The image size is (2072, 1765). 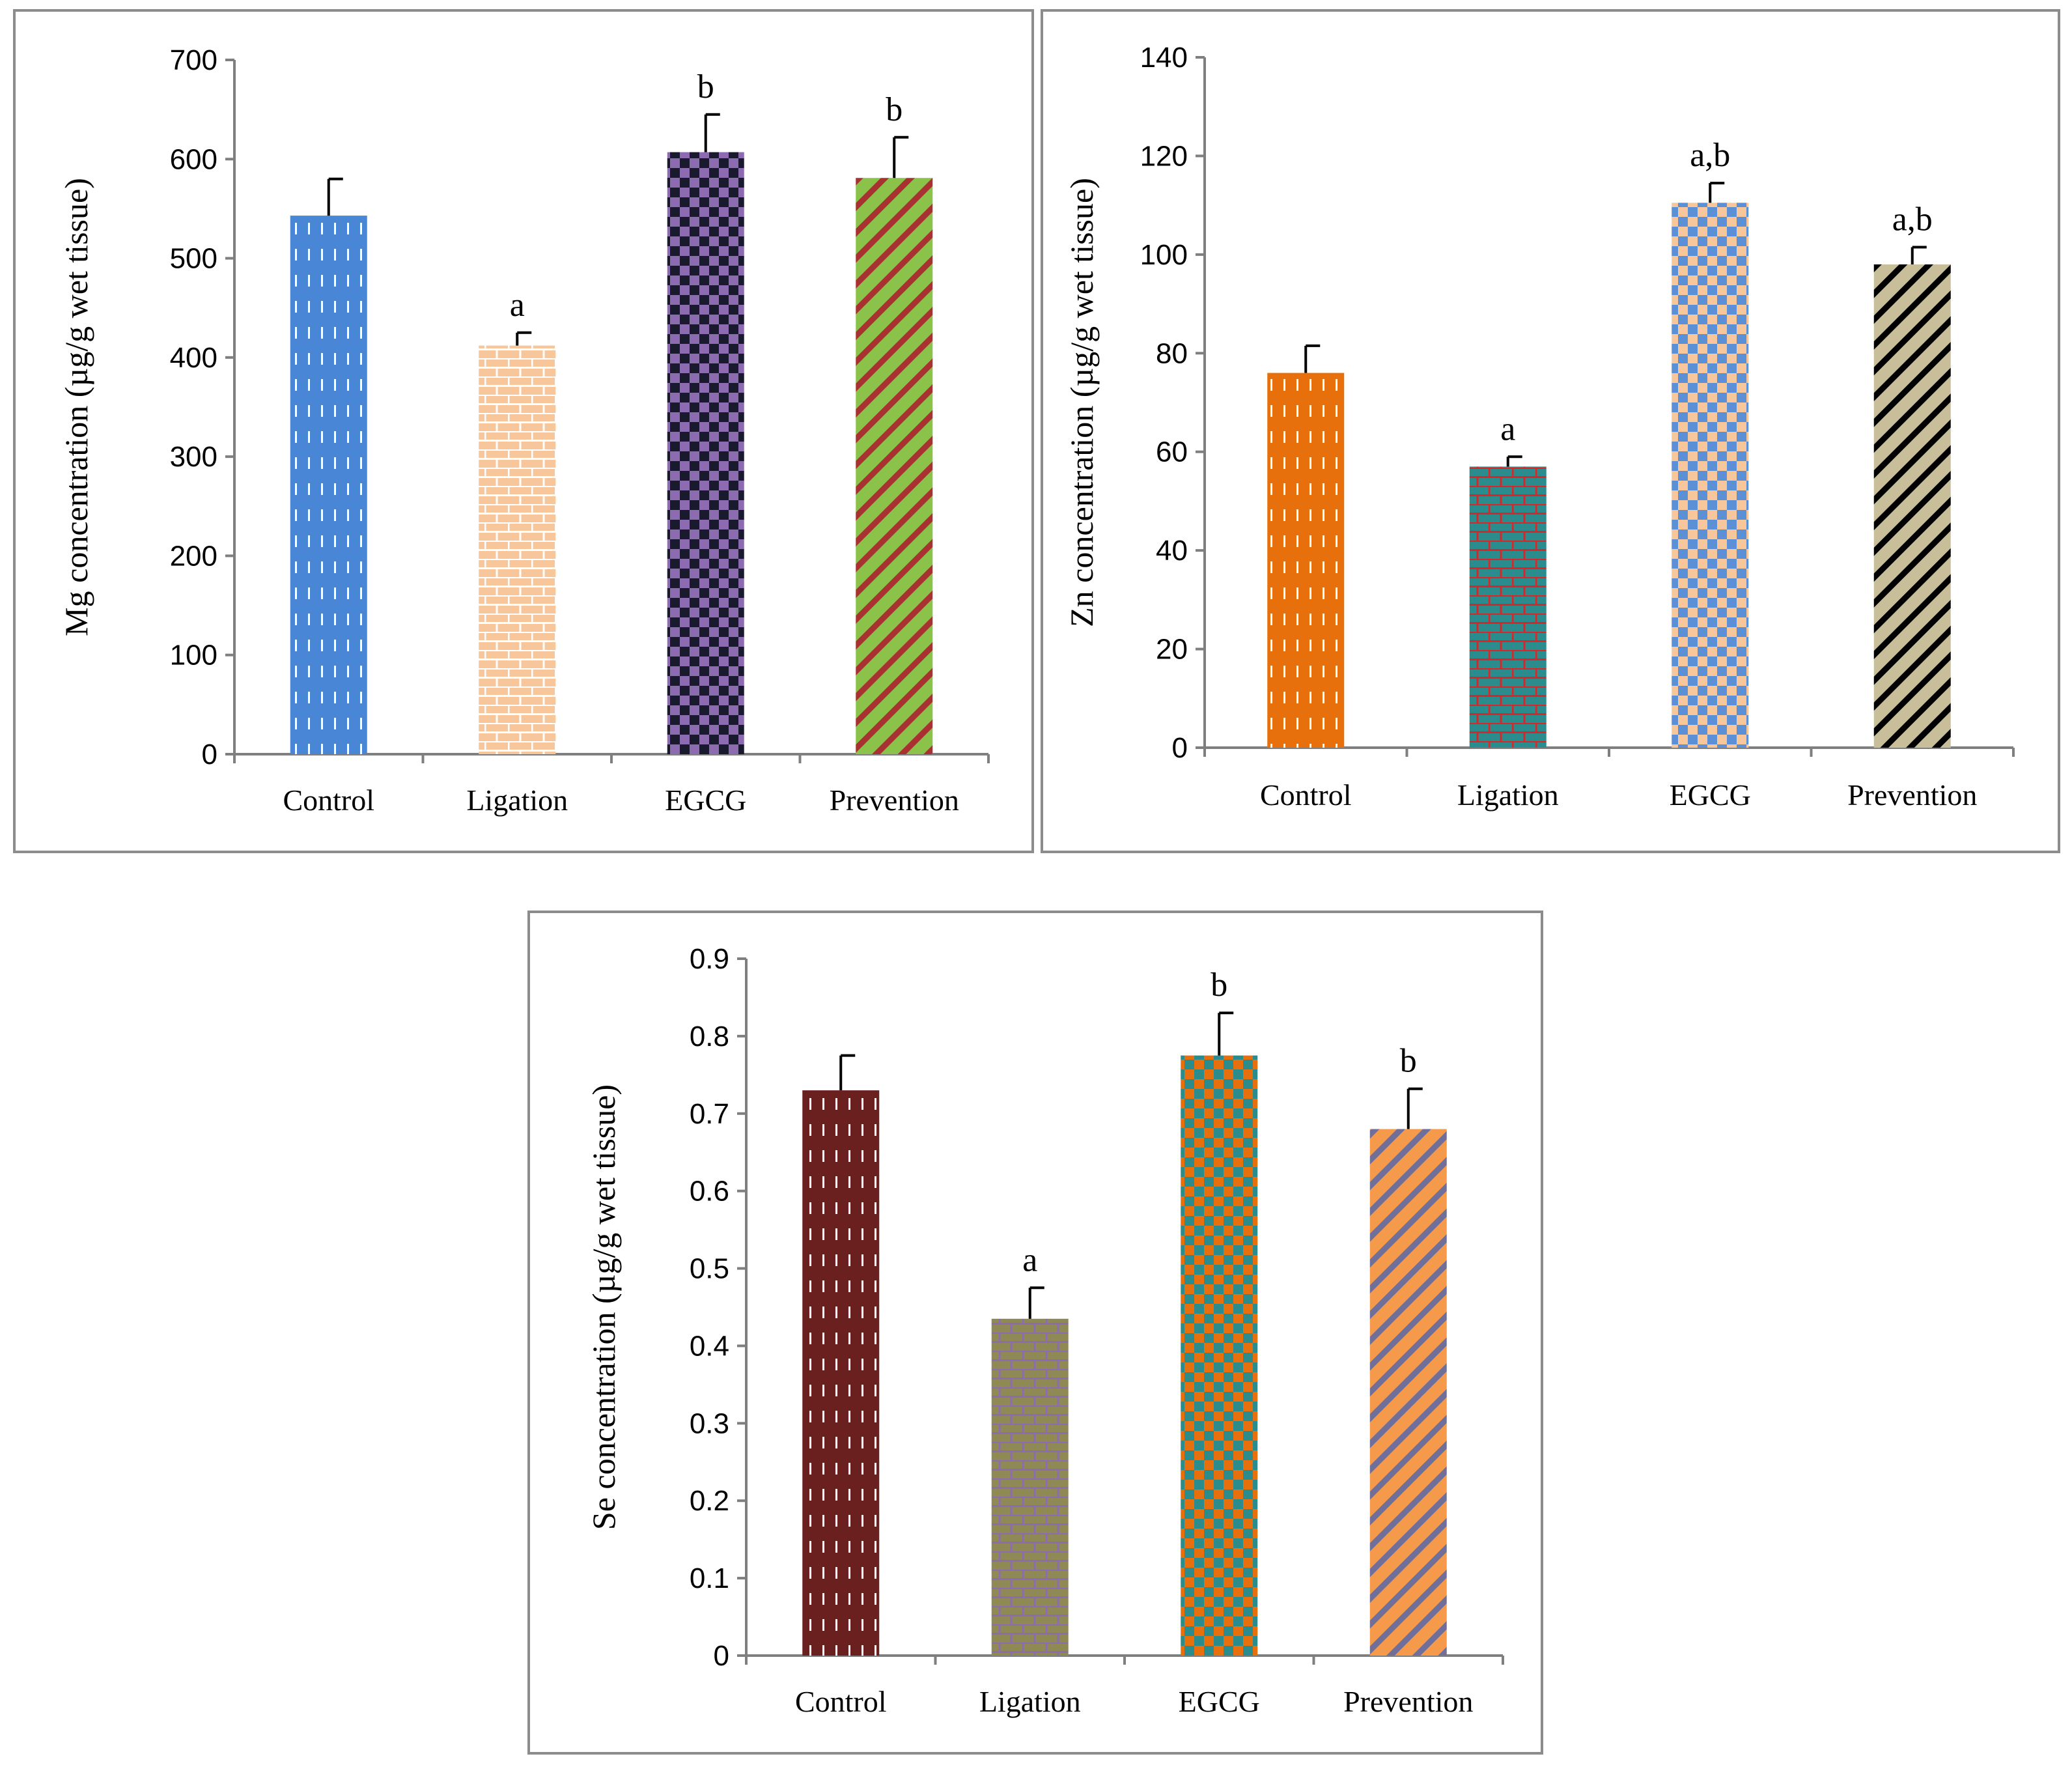 What do you see at coordinates (710, 1423) in the screenshot?
I see `se-y-tick-label: 0.3` at bounding box center [710, 1423].